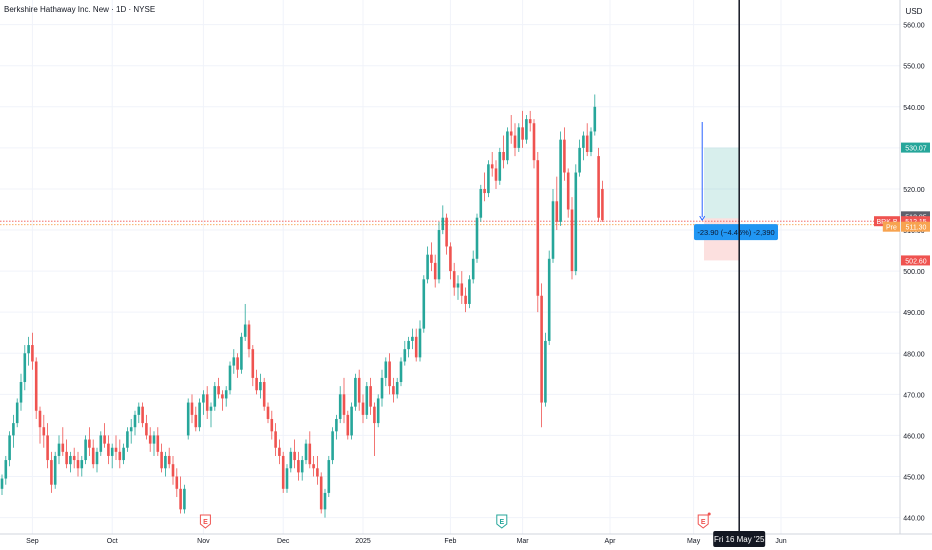  Describe the element at coordinates (914, 67) in the screenshot. I see `y-tick-label: 550.00` at that location.